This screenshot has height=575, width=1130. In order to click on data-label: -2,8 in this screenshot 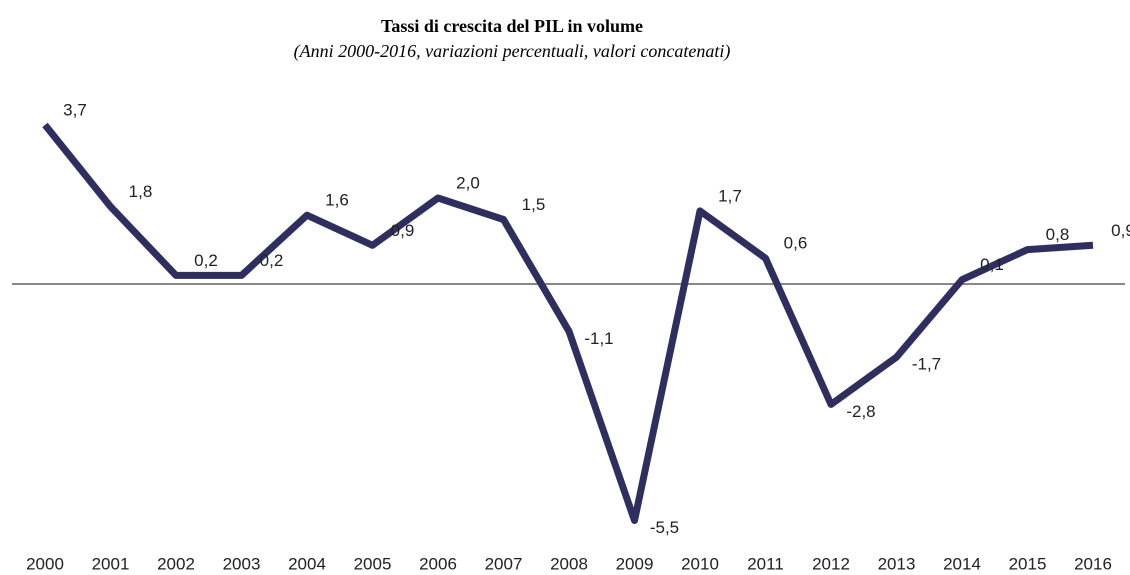, I will do `click(860, 411)`.